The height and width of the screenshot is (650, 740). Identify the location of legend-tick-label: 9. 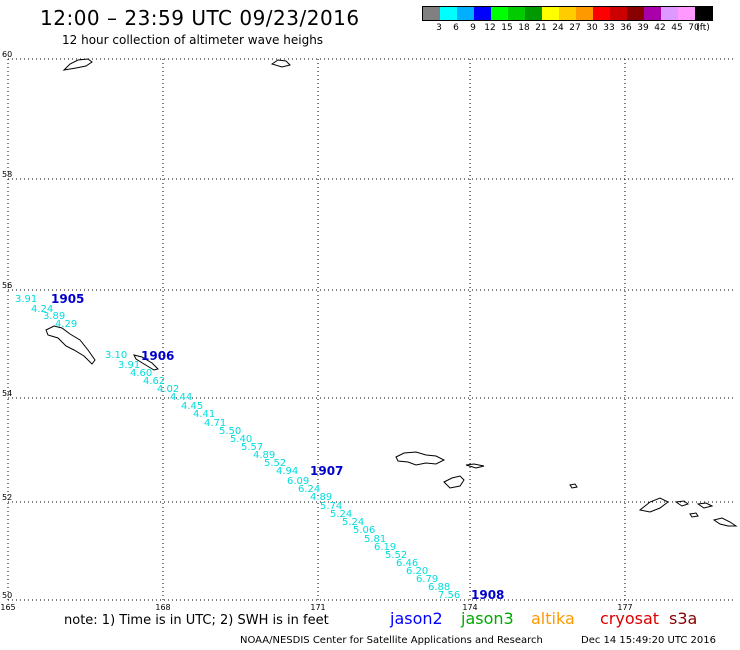
(473, 28).